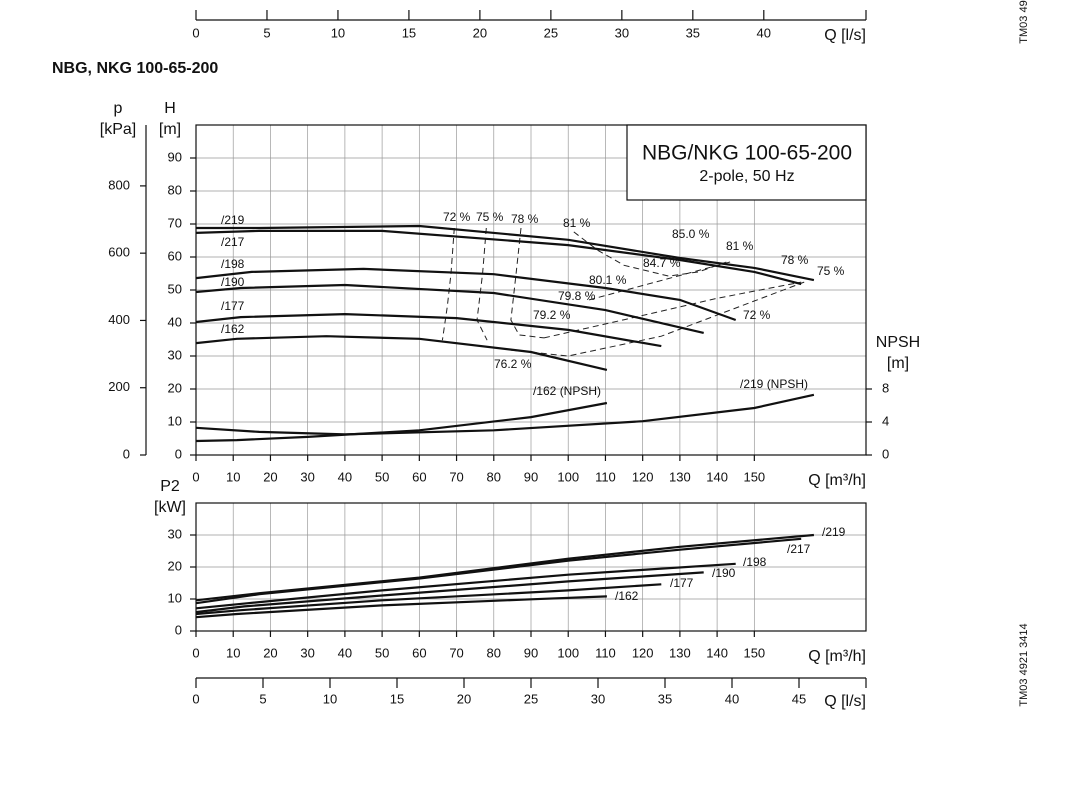 The height and width of the screenshot is (794, 1087). Describe the element at coordinates (233, 264) in the screenshot. I see `curve-label: /198` at that location.